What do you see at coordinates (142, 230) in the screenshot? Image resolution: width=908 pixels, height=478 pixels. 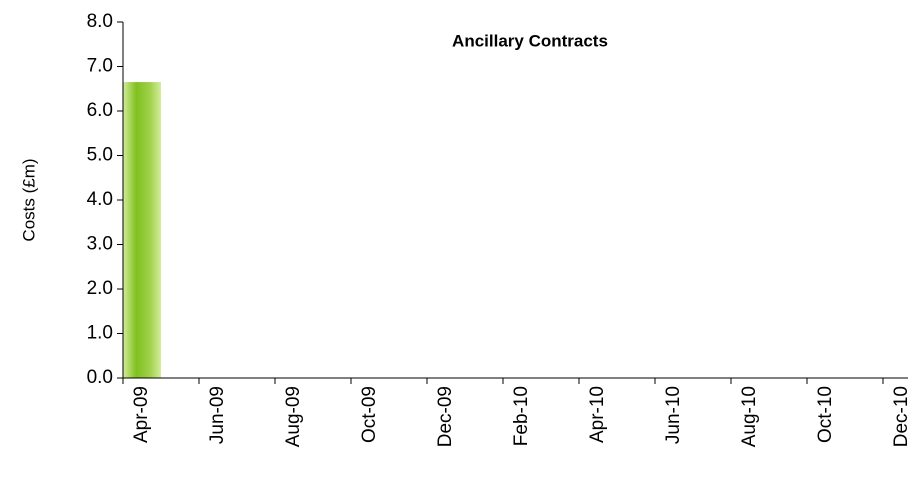 I see `bar` at bounding box center [142, 230].